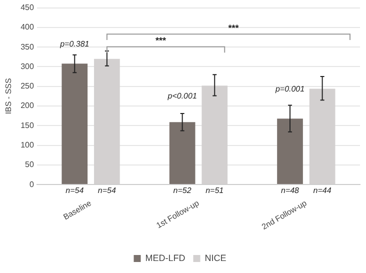  I want to click on y-tick-label: 400, so click(27, 27).